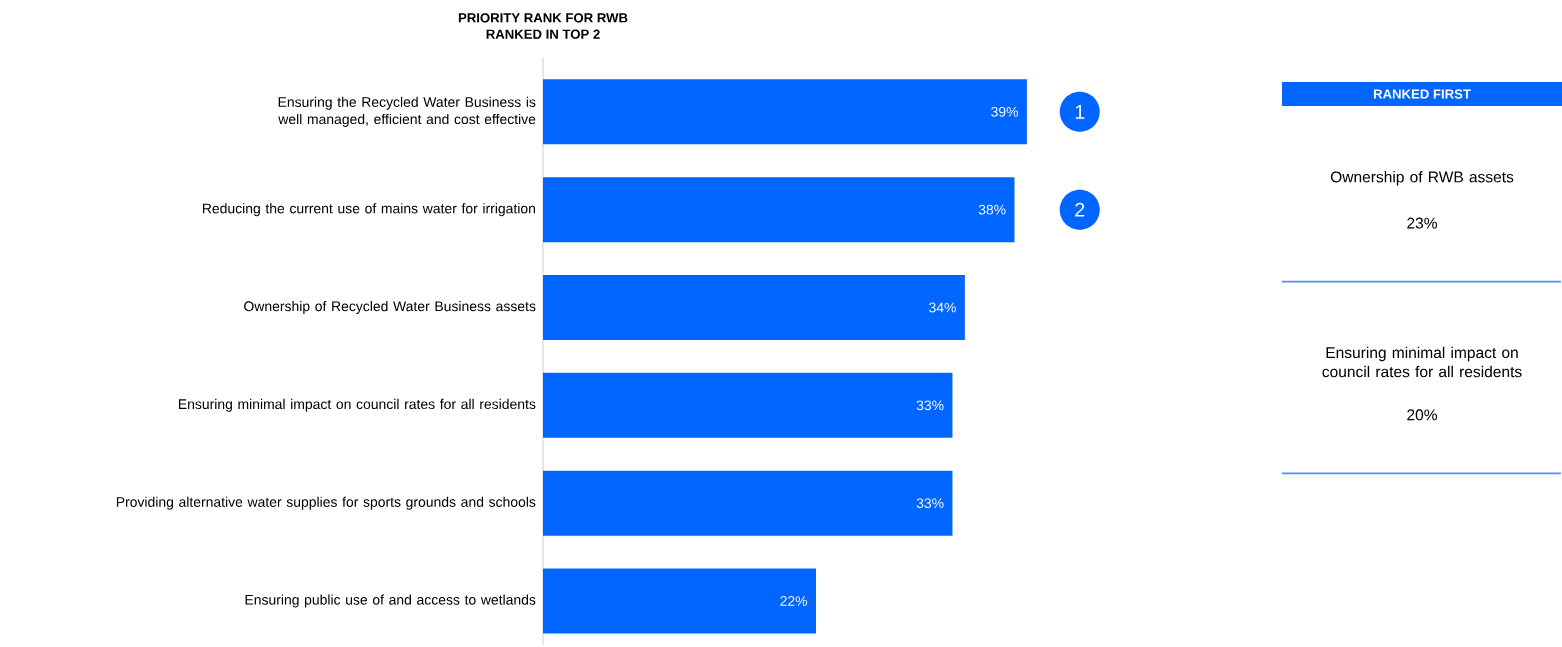 This screenshot has width=1562, height=647. Describe the element at coordinates (357, 405) in the screenshot. I see `y-tick-label: Ensuring minimal impact on council rates for all residents` at that location.